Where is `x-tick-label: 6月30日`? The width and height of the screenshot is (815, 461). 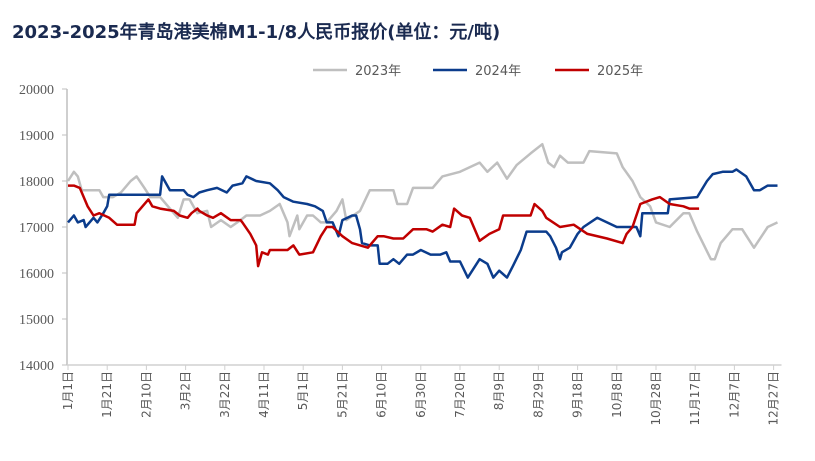
x-tick-label: 6月30日 is located at coordinates (421, 394).